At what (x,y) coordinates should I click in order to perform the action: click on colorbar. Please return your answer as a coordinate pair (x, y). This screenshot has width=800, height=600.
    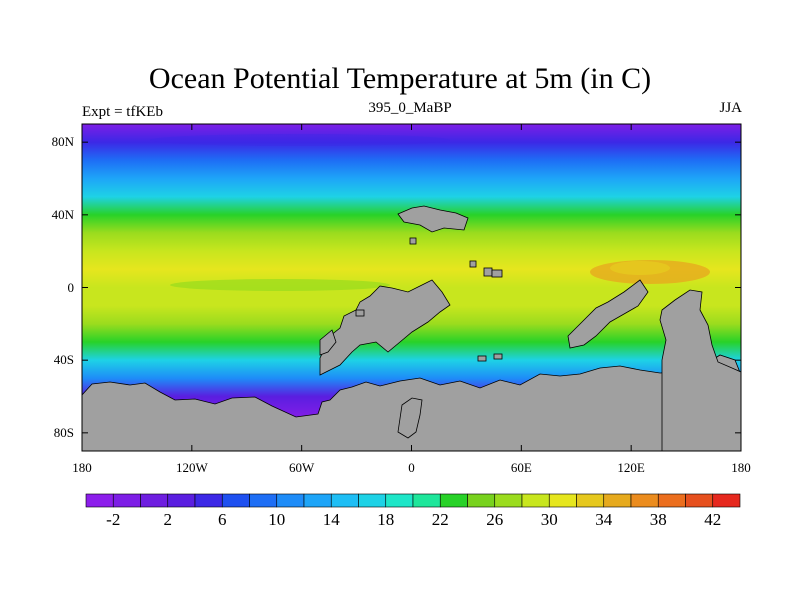
    Looking at the image, I should click on (413, 500).